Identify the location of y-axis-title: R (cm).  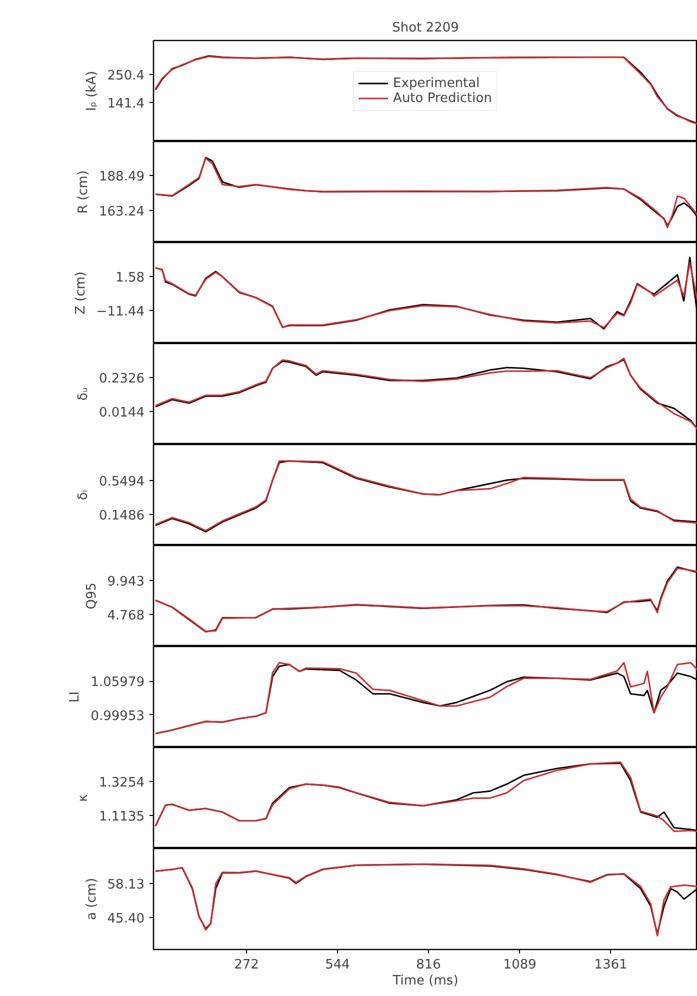
(84, 192).